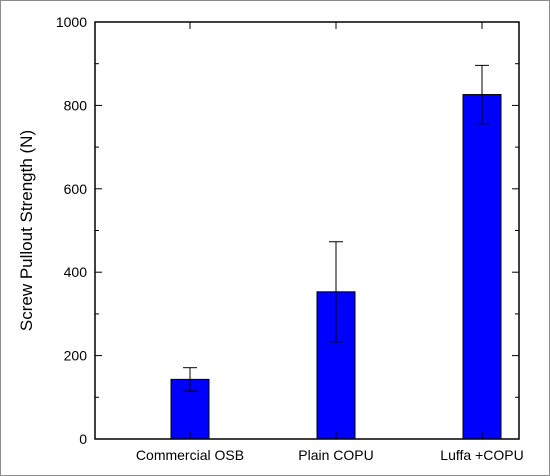  What do you see at coordinates (83, 439) in the screenshot?
I see `y-tick-label: 0` at bounding box center [83, 439].